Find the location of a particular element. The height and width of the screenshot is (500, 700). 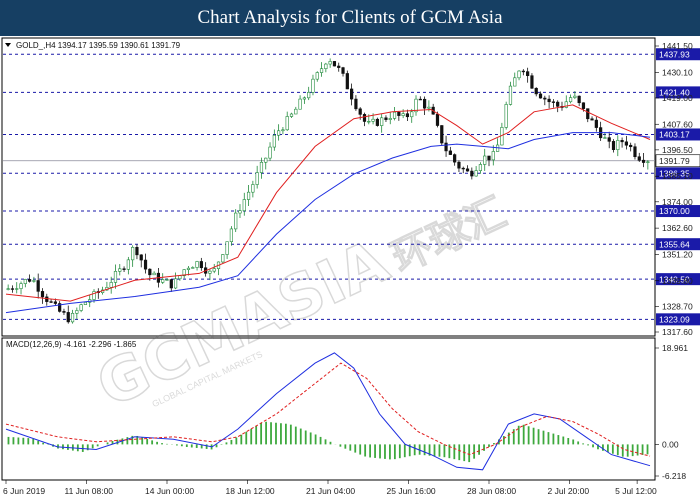

macd-y-tick-label: -6.218 is located at coordinates (674, 476).